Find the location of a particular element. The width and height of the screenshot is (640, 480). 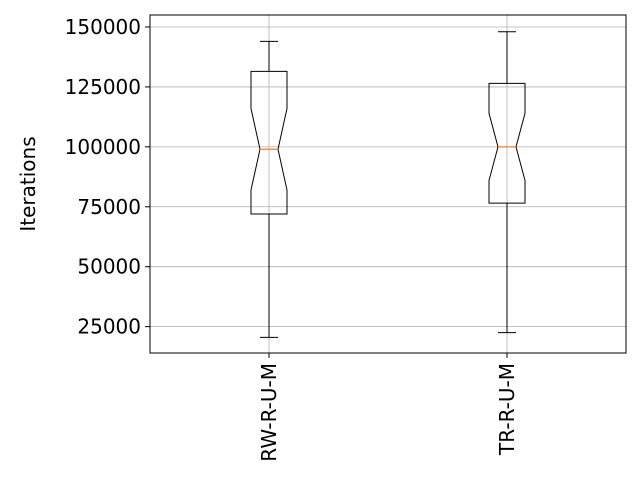

x-axis-ticks: RW-R-U-M TR-R-U-M is located at coordinates (388, 407).